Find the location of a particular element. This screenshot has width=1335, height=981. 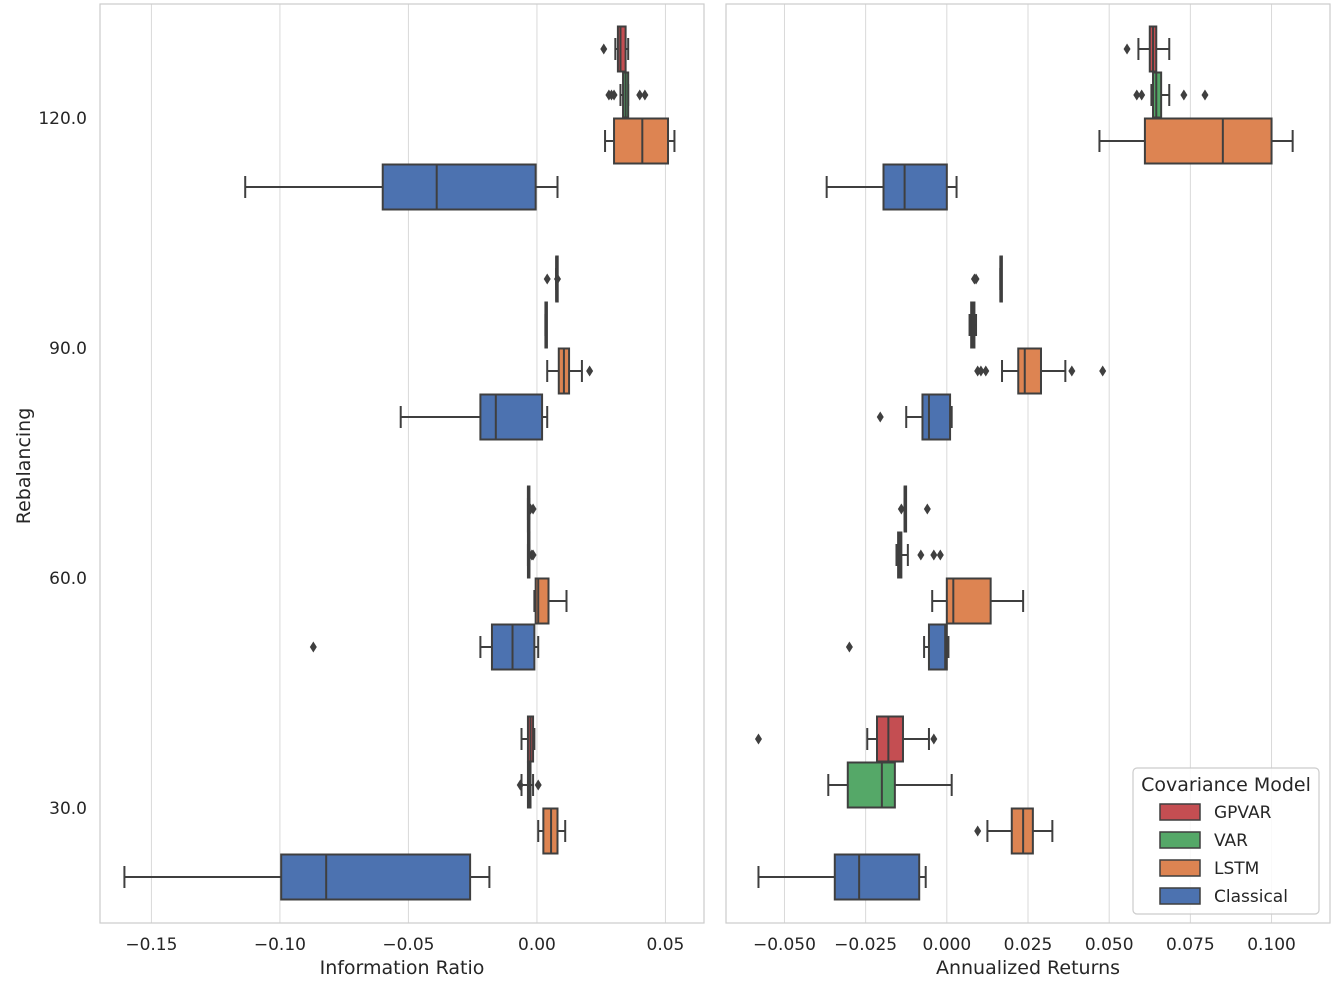

legend: Covariance Model GPVAR VAR LSTM Classical is located at coordinates (1226, 841).